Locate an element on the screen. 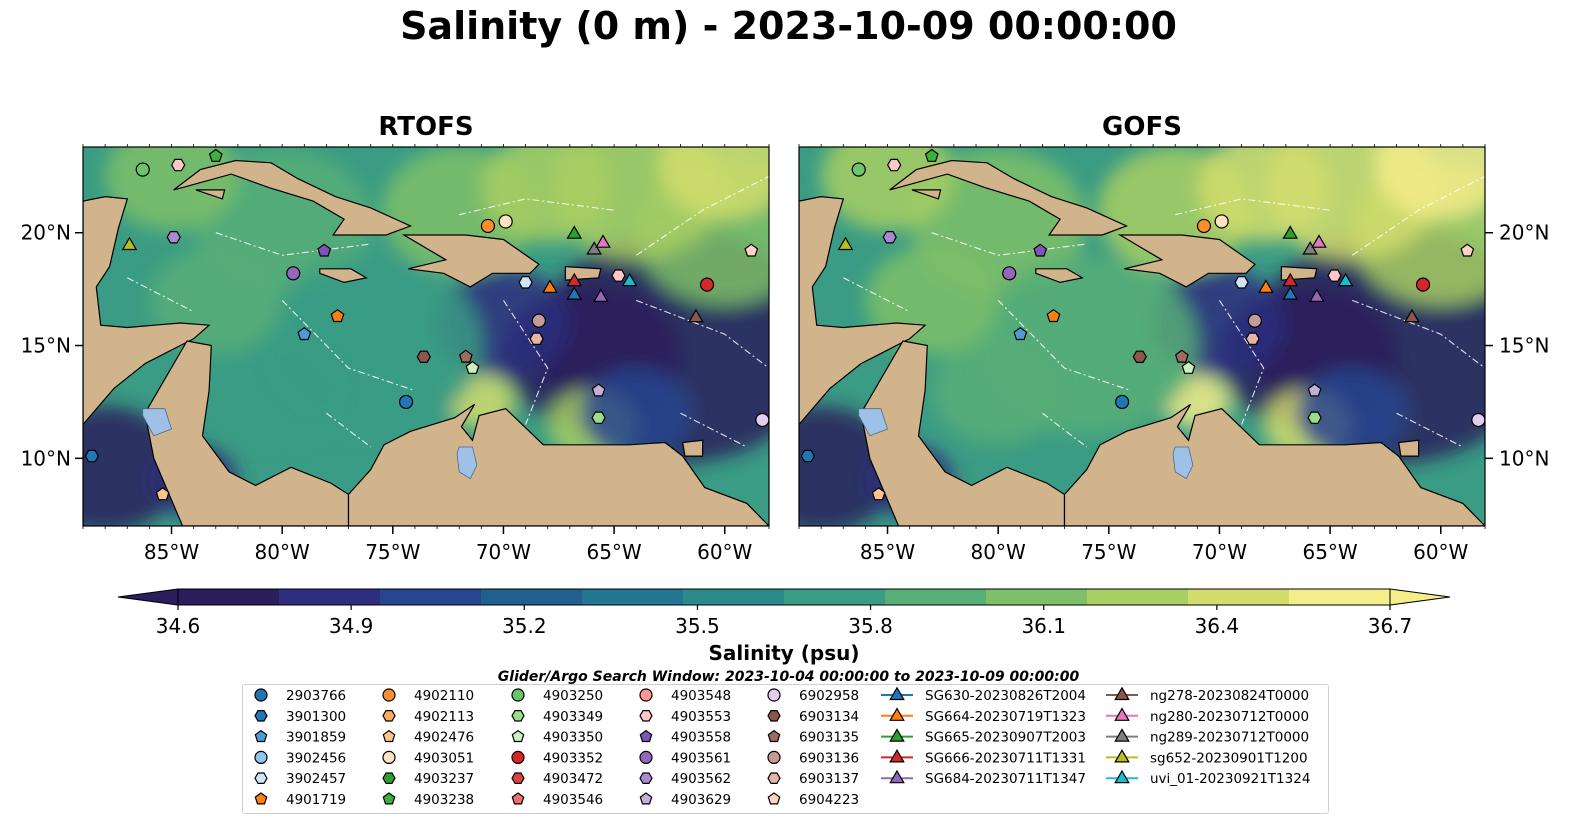  x-tick-label: 60°W is located at coordinates (1440, 552).